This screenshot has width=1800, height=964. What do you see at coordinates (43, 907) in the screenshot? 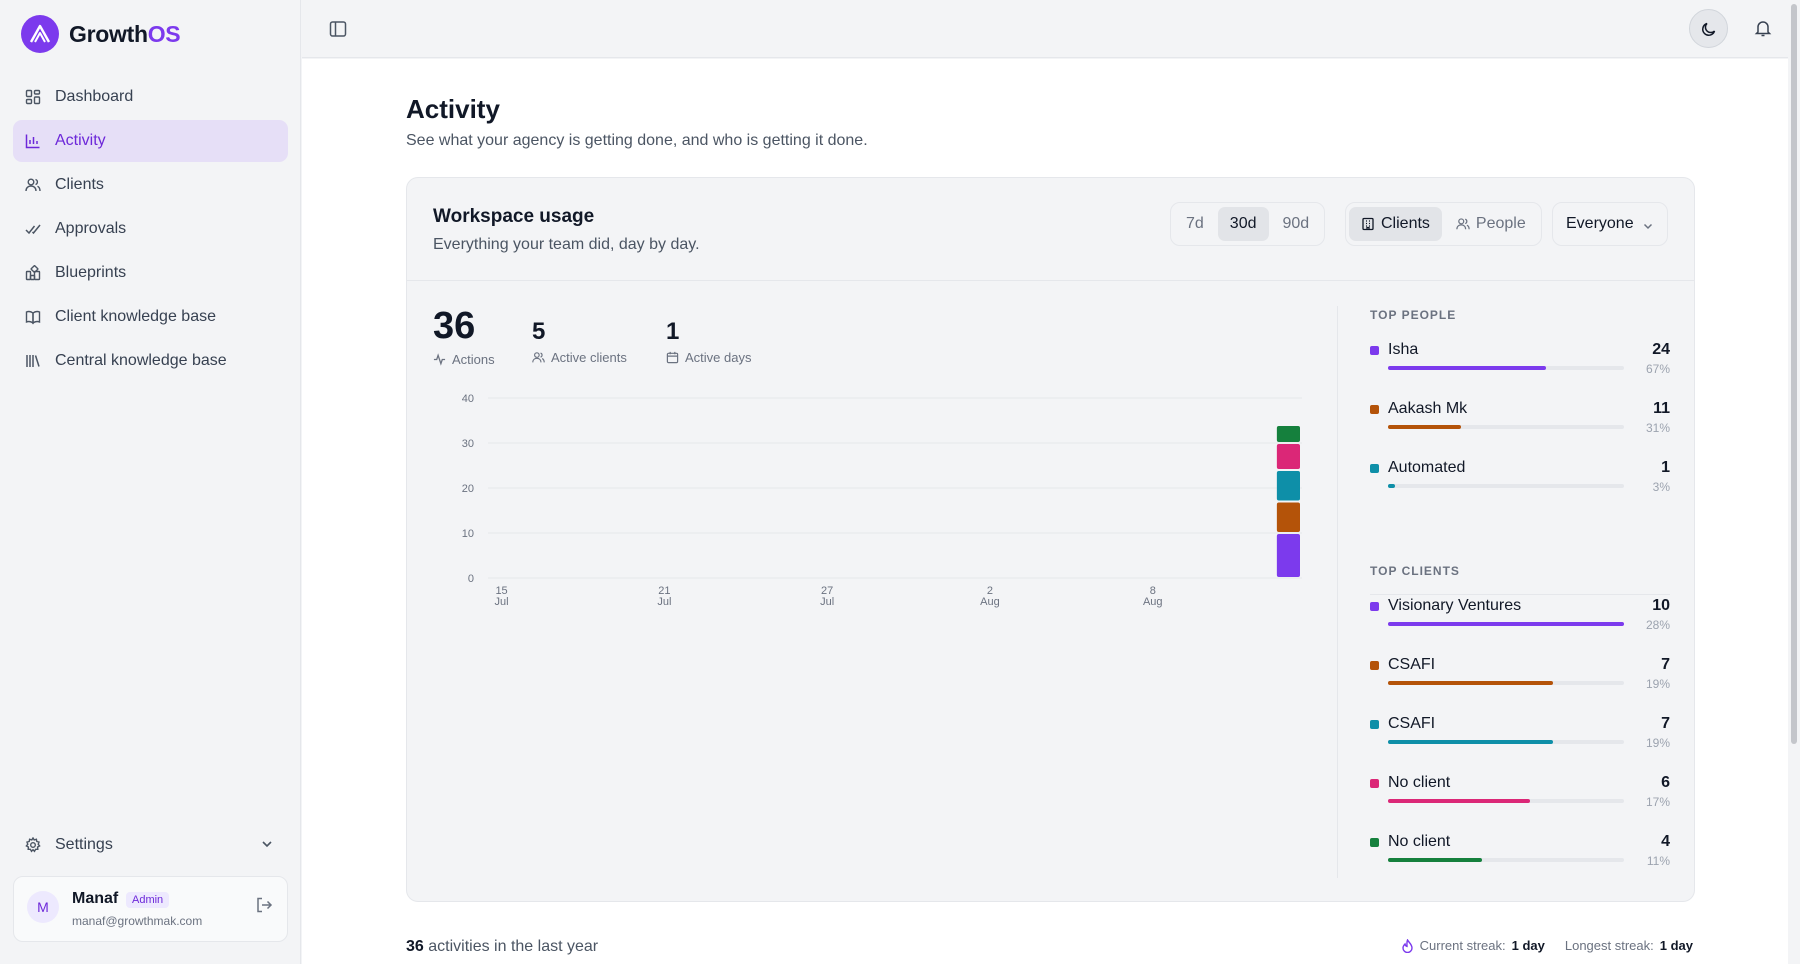
I see `avatar: M` at bounding box center [43, 907].